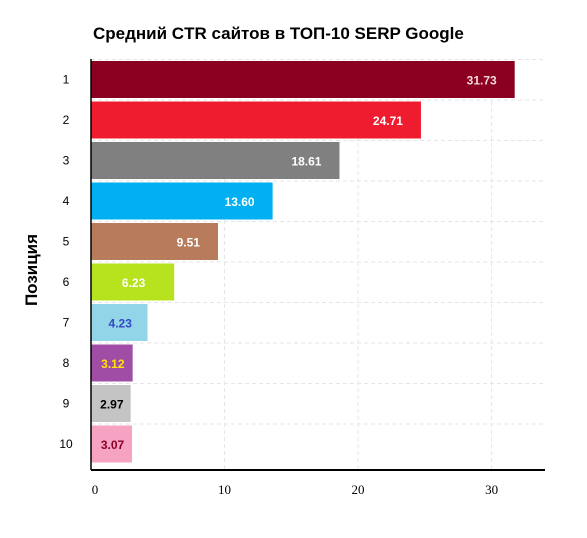 The width and height of the screenshot is (587, 538). I want to click on y-tick-label: 7, so click(66, 323).